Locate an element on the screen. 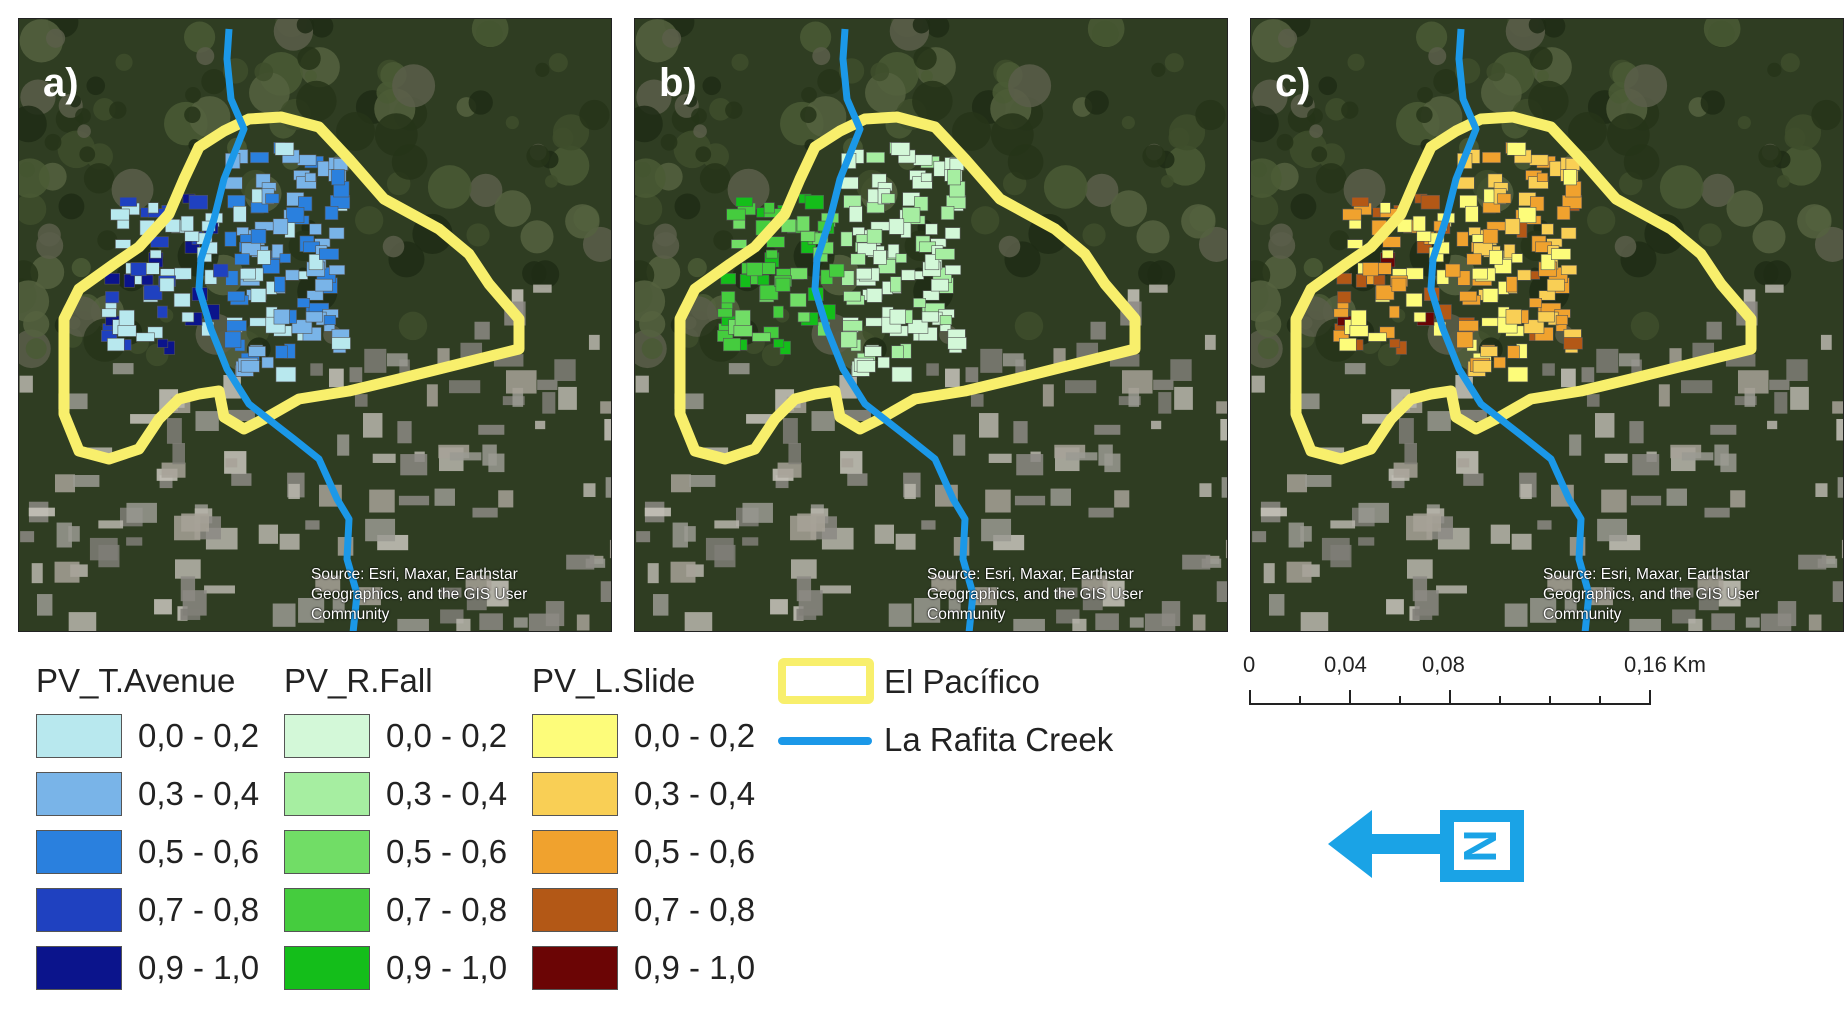 The image size is (1844, 1009). legend-title-l-slide: PV_L.Slide is located at coordinates (614, 680).